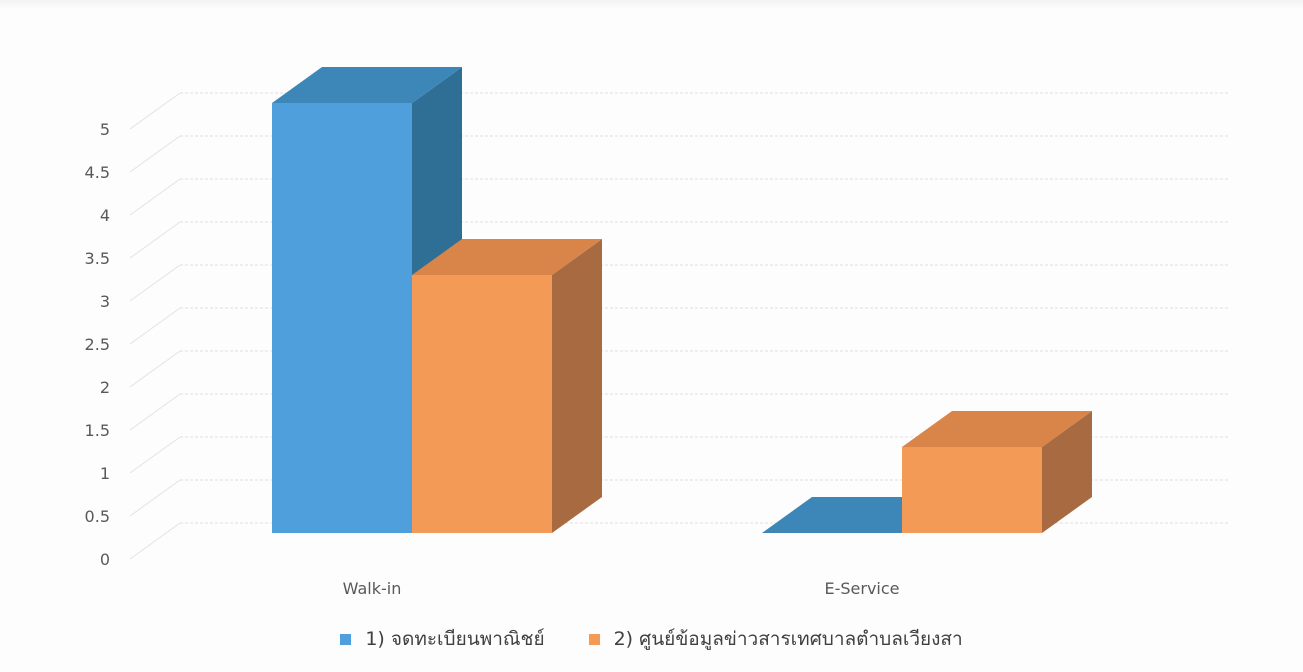  What do you see at coordinates (105, 129) in the screenshot?
I see `y-tick-label: 5` at bounding box center [105, 129].